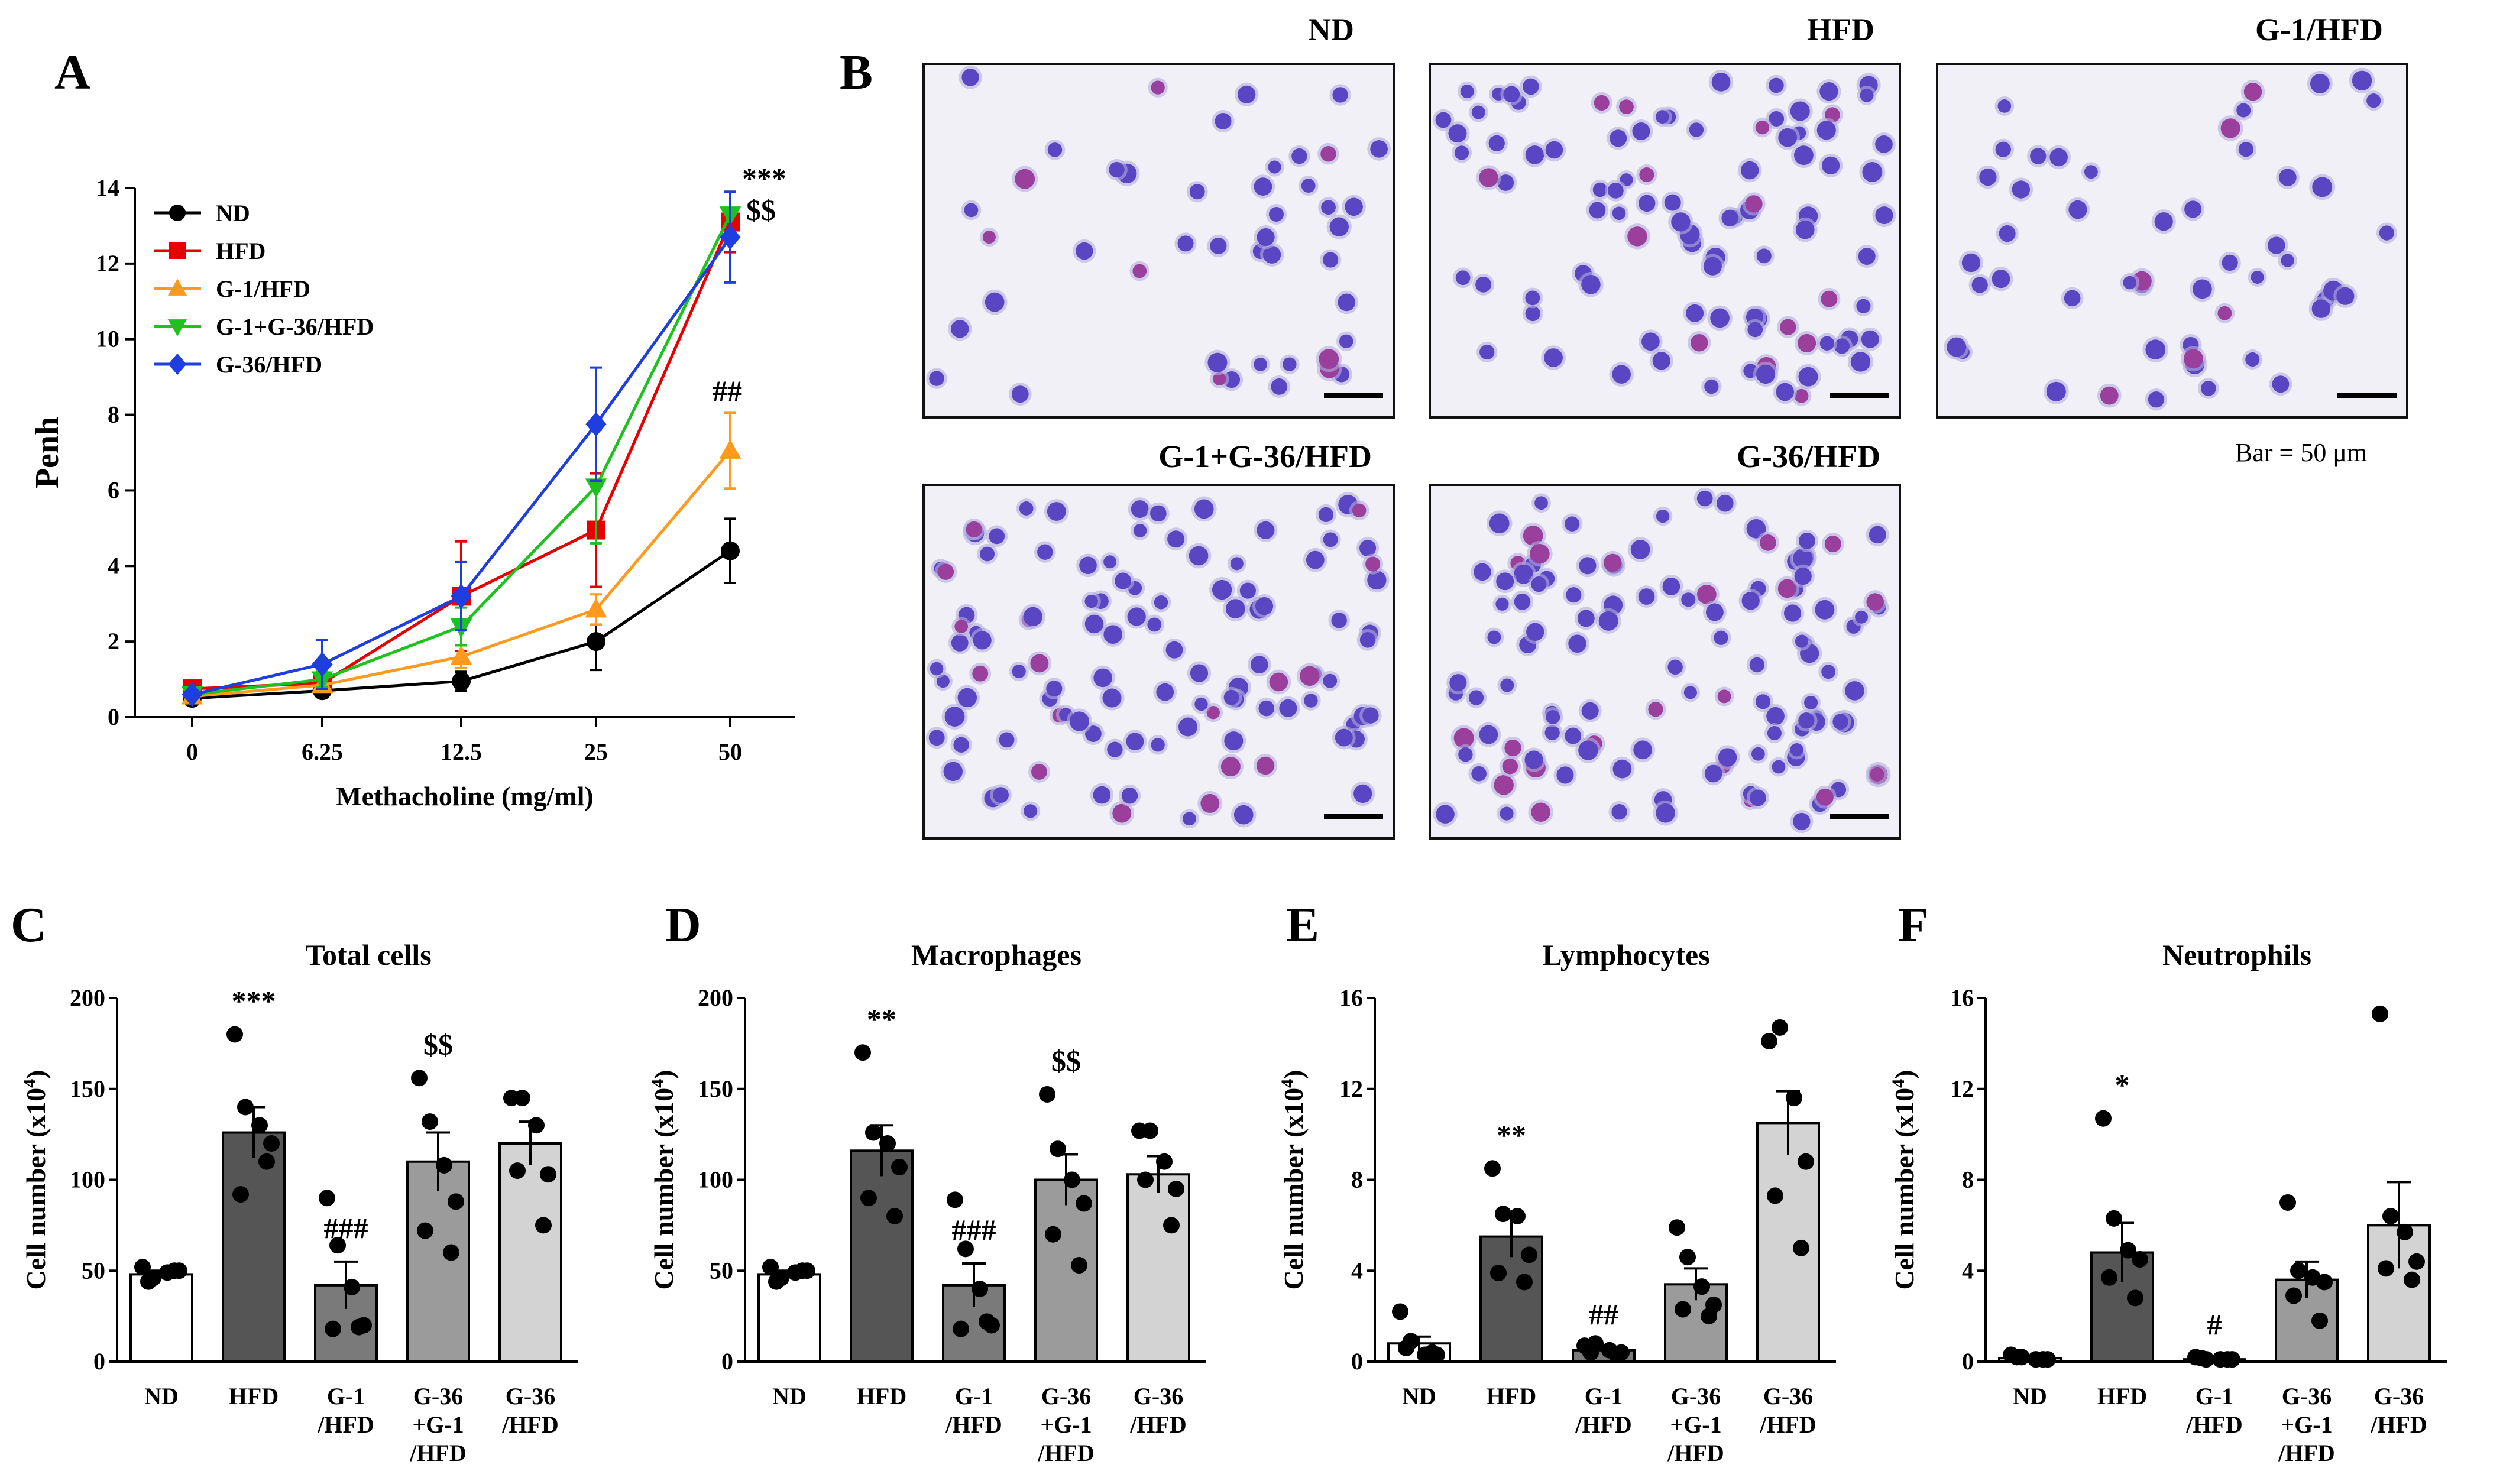 This screenshot has width=2516, height=1484. Describe the element at coordinates (1357, 1361) in the screenshot. I see `y-tick-label: 0` at that location.